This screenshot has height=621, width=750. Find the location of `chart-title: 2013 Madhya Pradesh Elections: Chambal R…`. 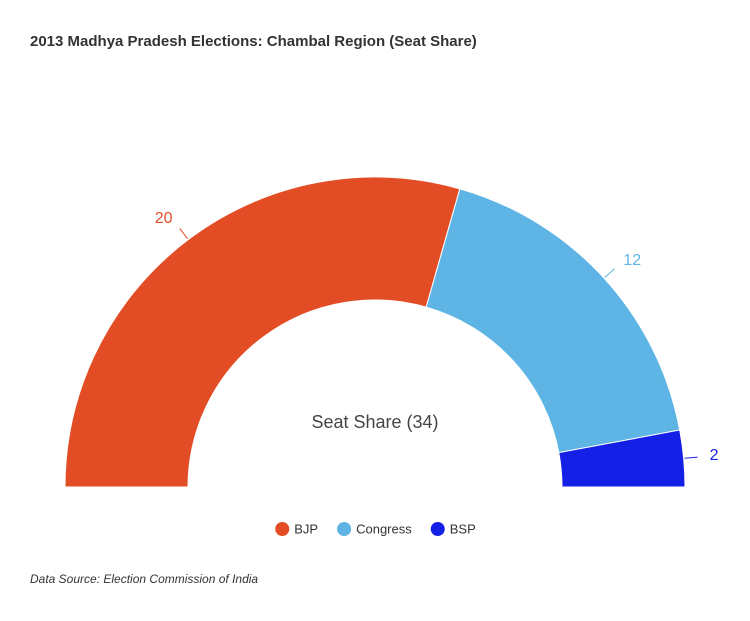

chart-title: 2013 Madhya Pradesh Elections: Chambal R… is located at coordinates (253, 41).